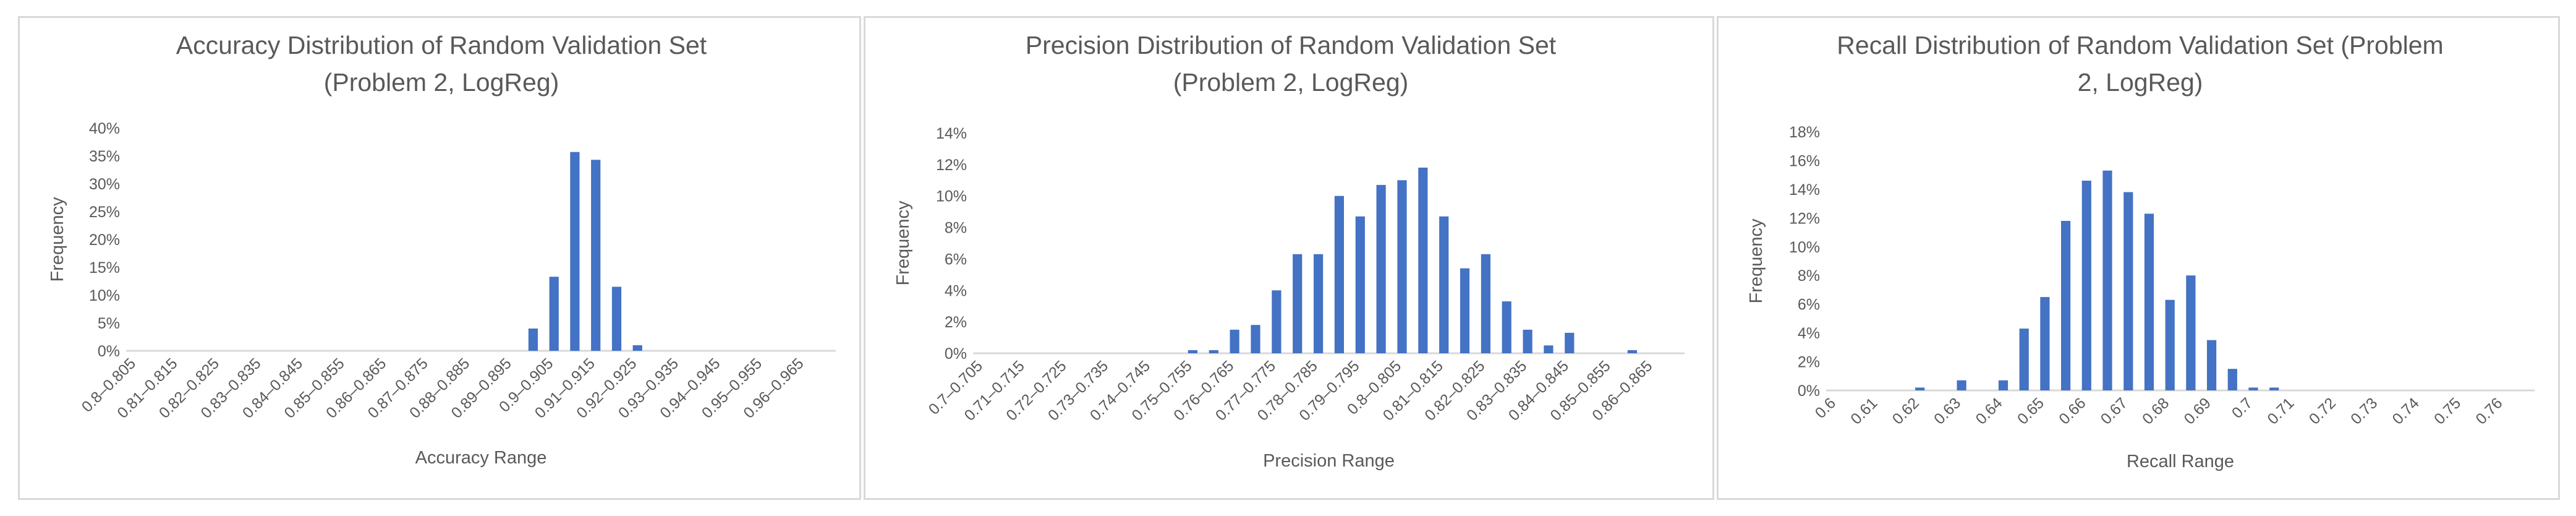 Image resolution: width=2576 pixels, height=516 pixels. Describe the element at coordinates (109, 323) in the screenshot. I see `y-tick-label: 5%` at that location.